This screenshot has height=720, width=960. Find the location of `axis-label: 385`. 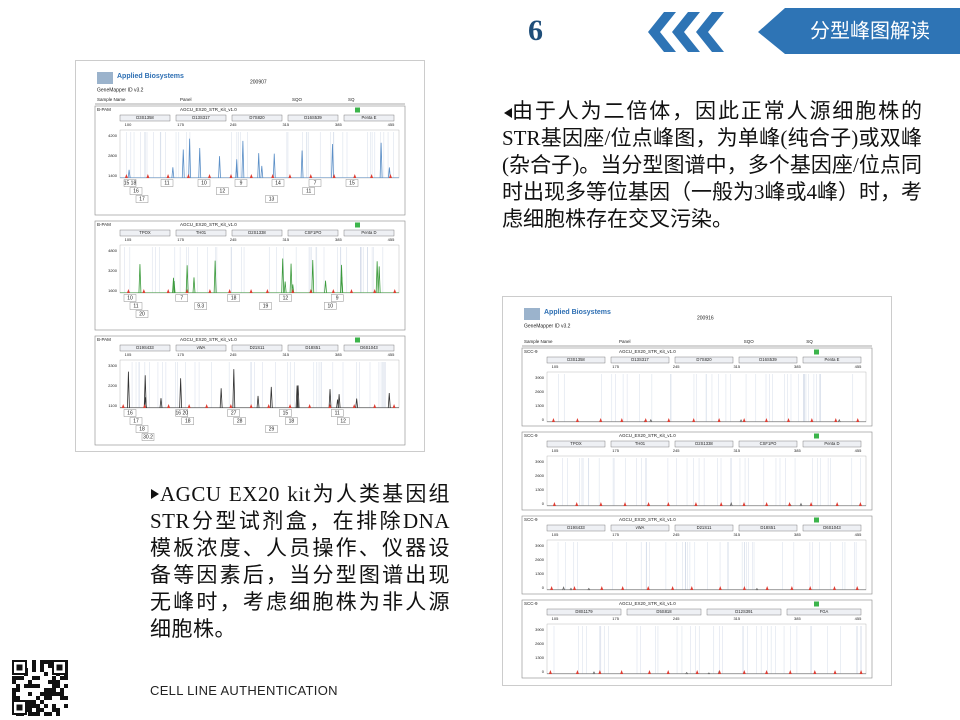

axis-label: 385 is located at coordinates (797, 450).